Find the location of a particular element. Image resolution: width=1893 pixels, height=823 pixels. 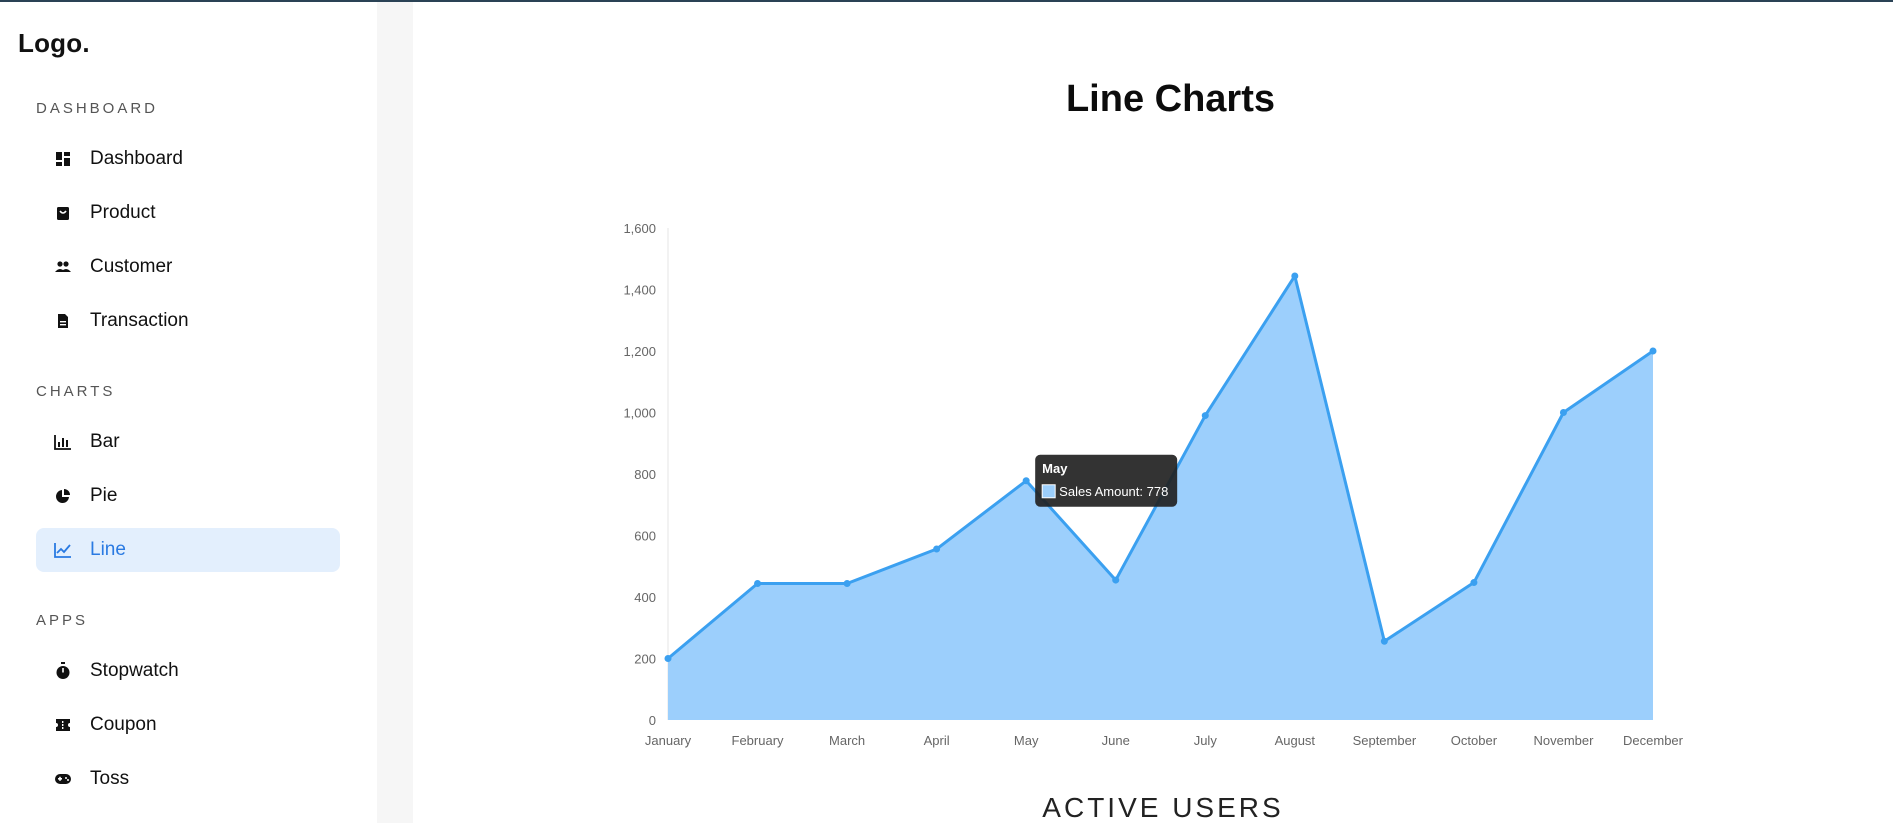

x-tick-label: January is located at coordinates (668, 740).